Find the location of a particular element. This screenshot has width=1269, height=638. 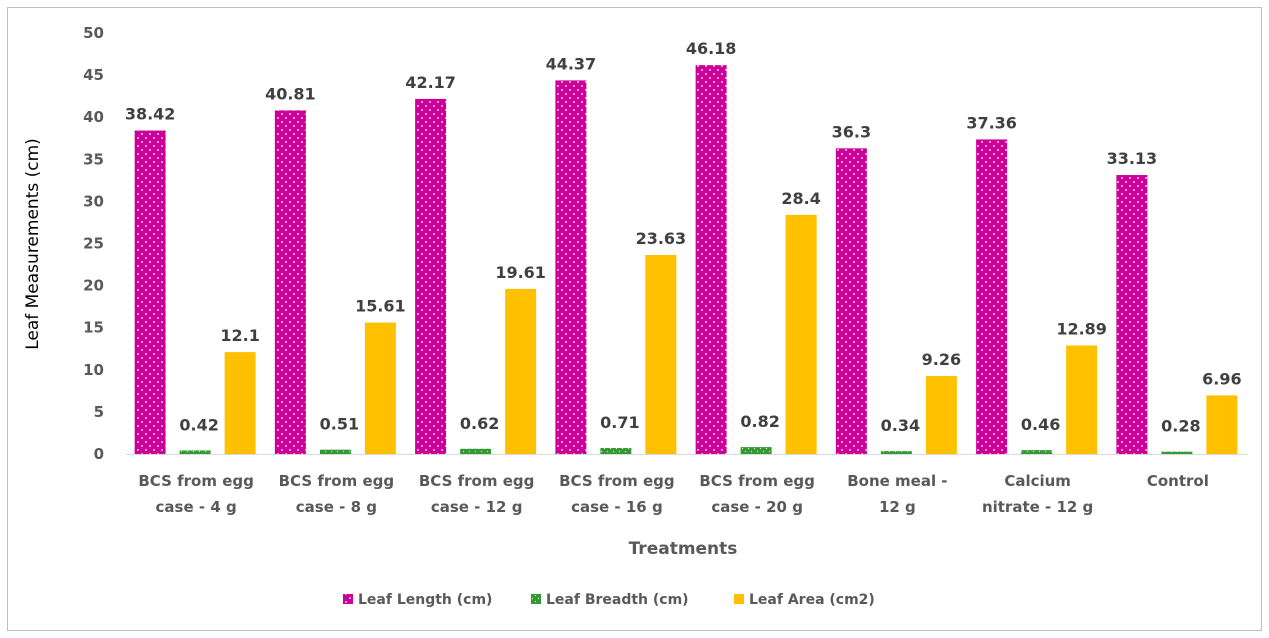

data-label: 23.63 is located at coordinates (661, 238).